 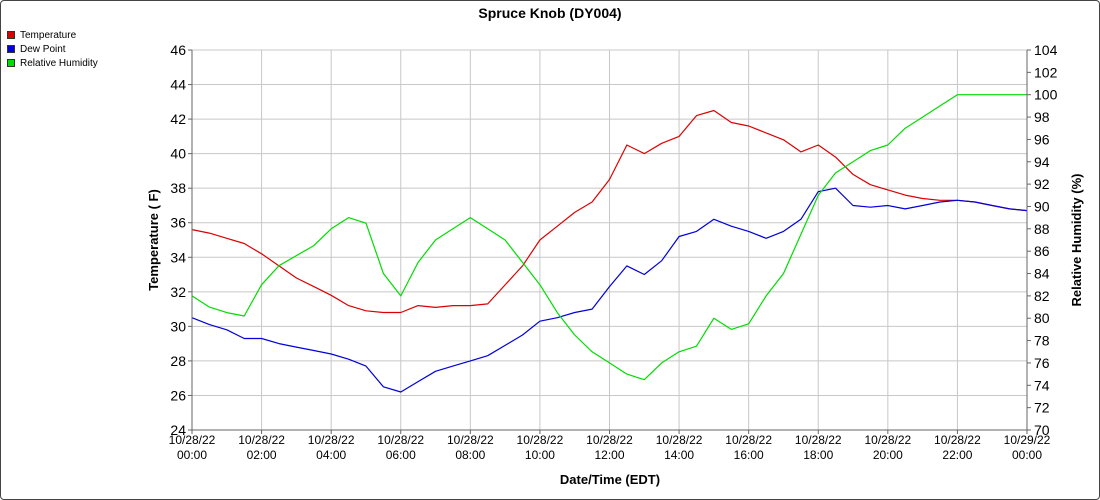 I want to click on x-tick-time: 04:00, so click(x=331, y=455).